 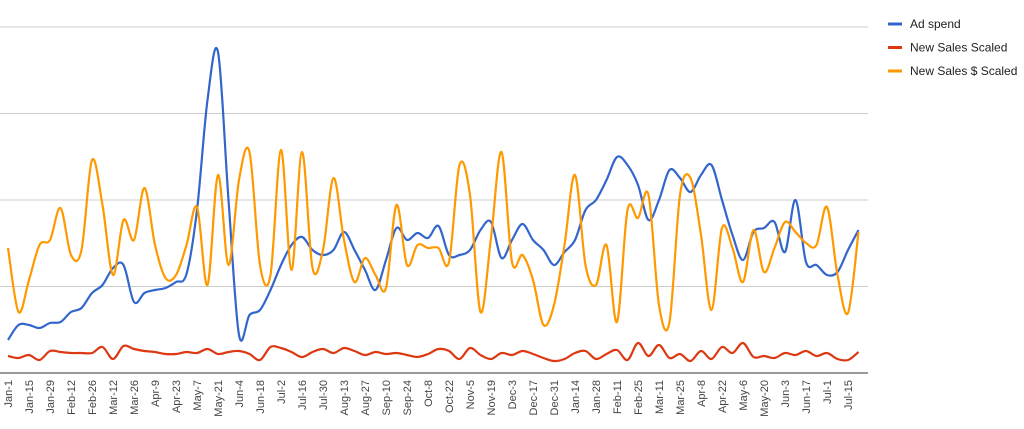 I want to click on x-tick-label: Mar-25, so click(x=681, y=397).